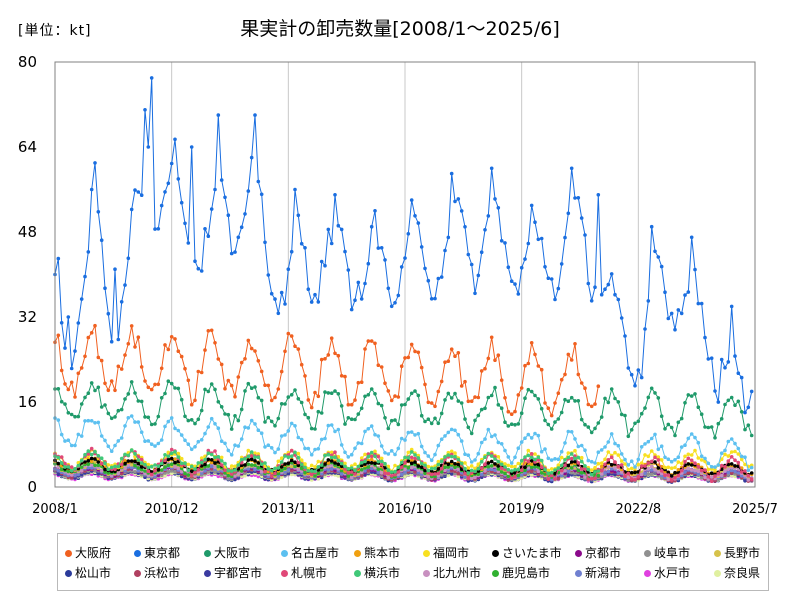 This screenshot has width=800, height=600. What do you see at coordinates (521, 573) in the screenshot?
I see `legend-item: 鹿児島市` at bounding box center [521, 573].